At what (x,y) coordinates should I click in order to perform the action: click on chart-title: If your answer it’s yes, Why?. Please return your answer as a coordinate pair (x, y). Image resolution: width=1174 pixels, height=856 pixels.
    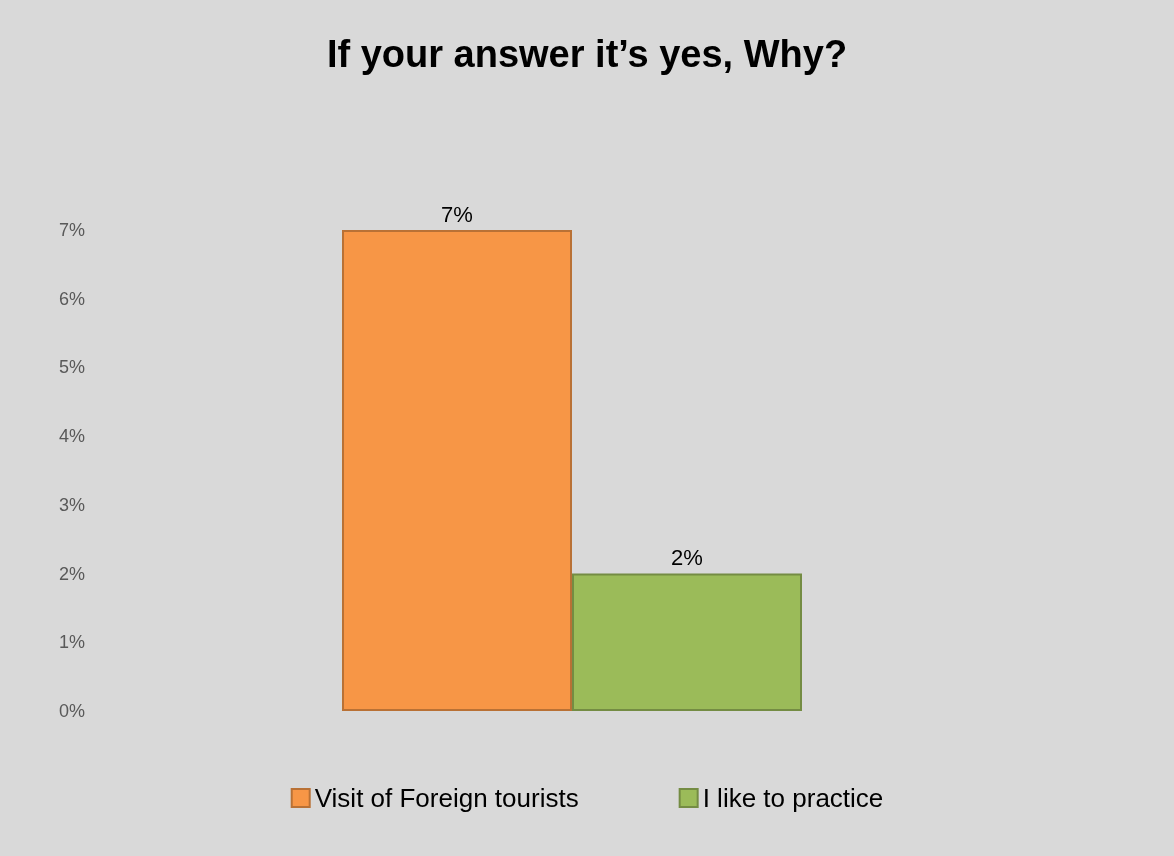
    Looking at the image, I should click on (587, 54).